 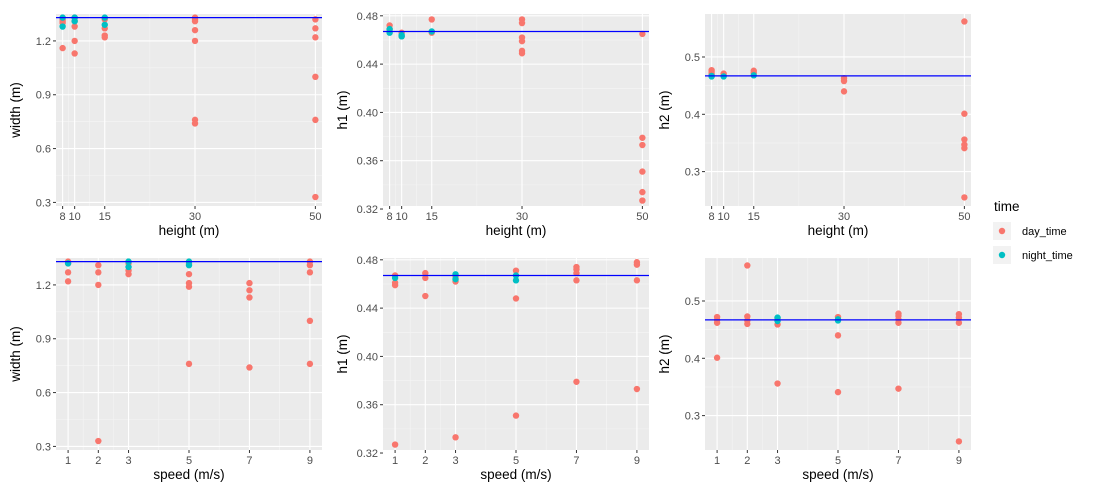 I want to click on legend-key-night-time: night_time, so click(x=1033, y=255).